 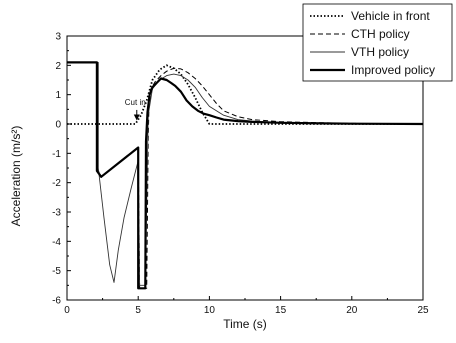 I want to click on y-tick-label: -4, so click(x=56, y=242).